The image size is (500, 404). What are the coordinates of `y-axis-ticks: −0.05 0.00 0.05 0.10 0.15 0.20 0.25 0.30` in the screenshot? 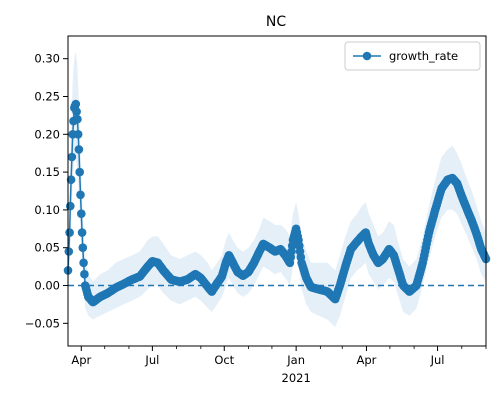 It's located at (46, 191).